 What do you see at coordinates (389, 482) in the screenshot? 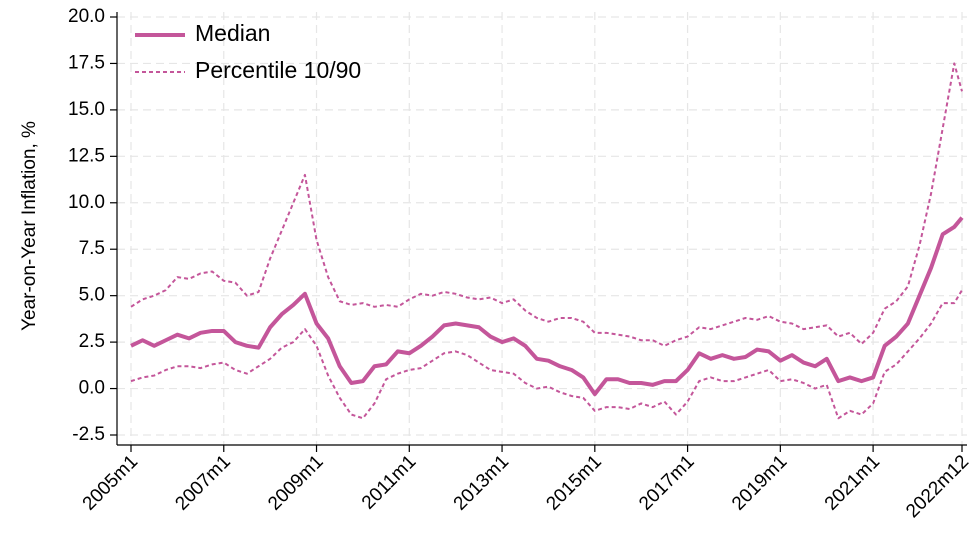
I see `x-tick-label: 2011m1` at bounding box center [389, 482].